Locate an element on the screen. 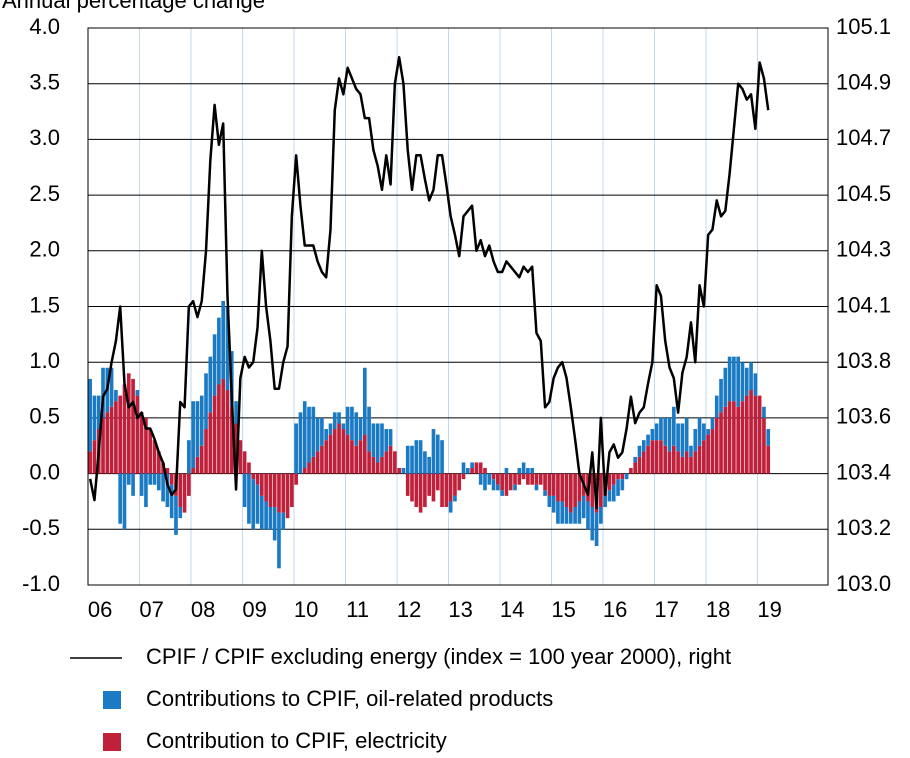 This screenshot has width=910, height=758. legend-label: Contribution to CPIF, electricity is located at coordinates (296, 740).